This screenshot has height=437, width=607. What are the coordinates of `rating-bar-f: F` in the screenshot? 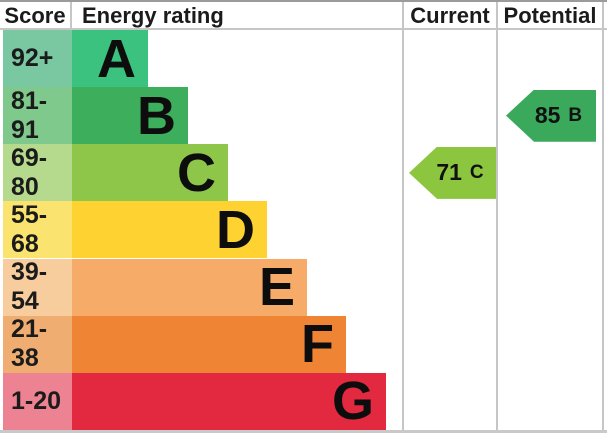 It's located at (209, 344).